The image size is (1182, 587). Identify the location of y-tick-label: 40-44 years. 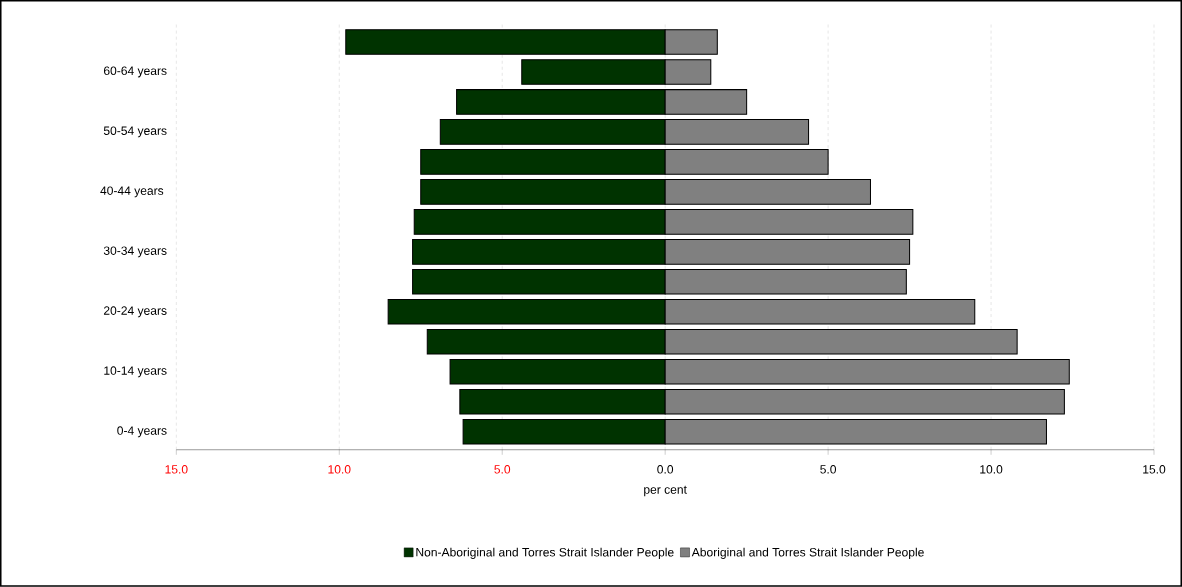
(132, 192).